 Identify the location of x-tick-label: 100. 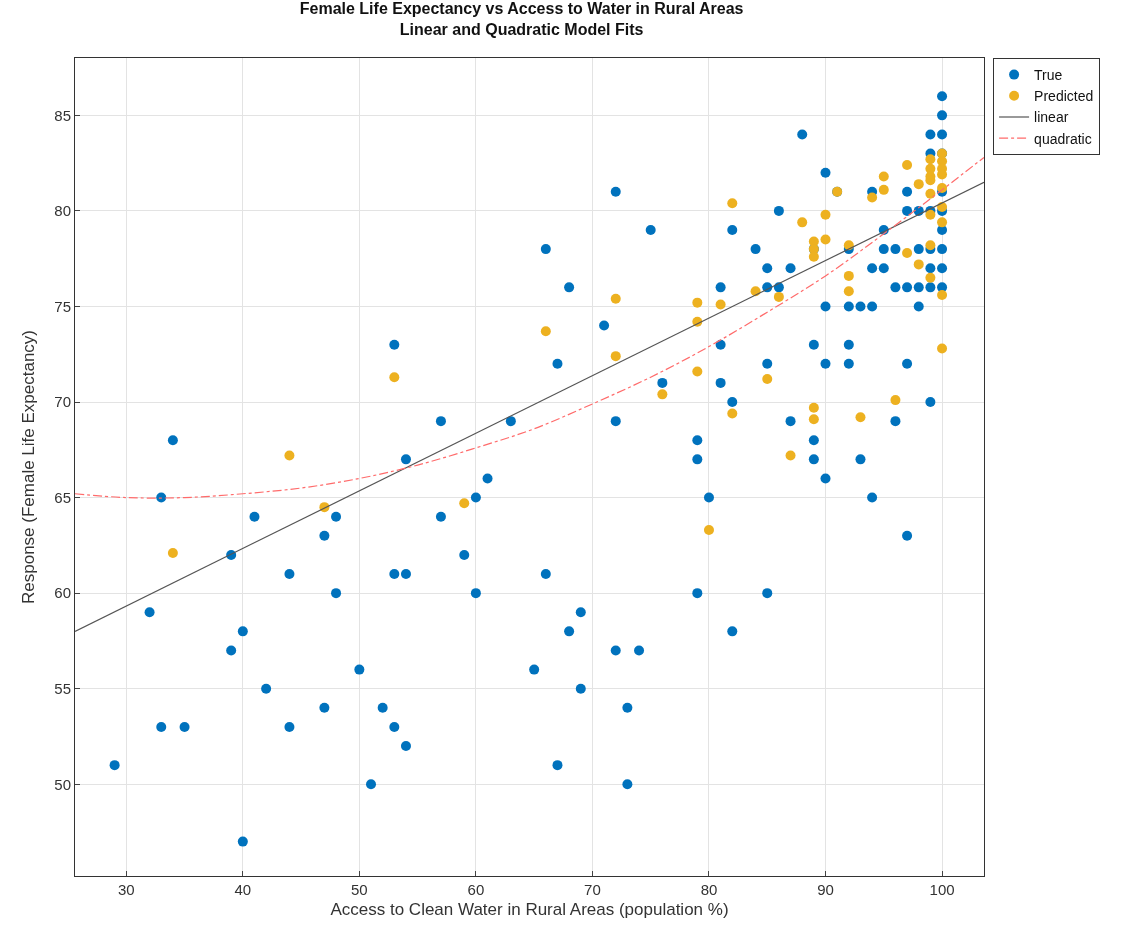
(942, 889).